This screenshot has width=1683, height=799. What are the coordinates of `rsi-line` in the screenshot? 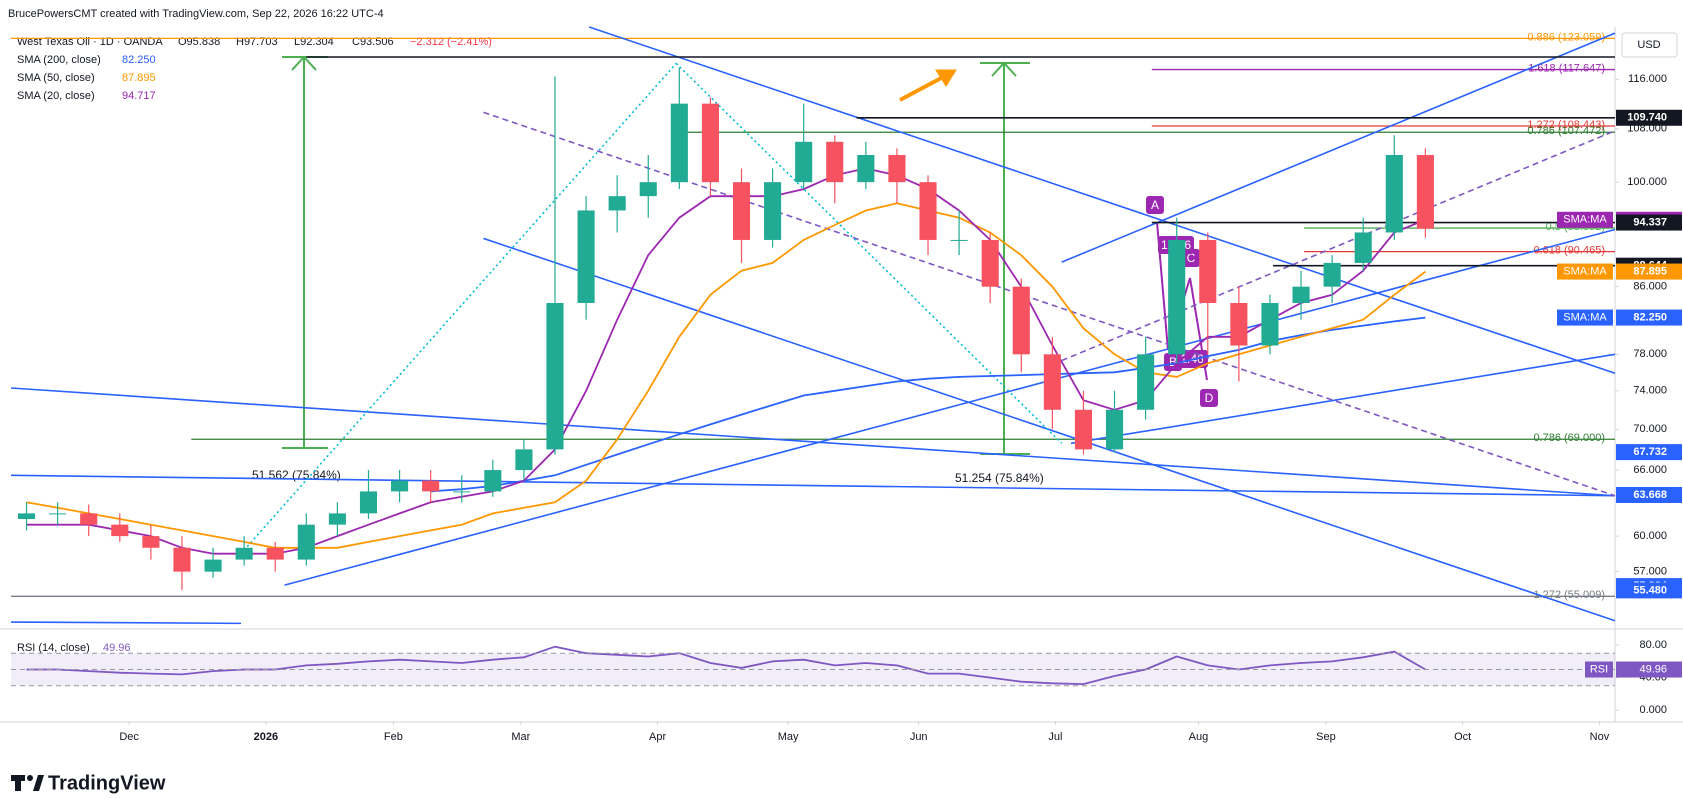 It's located at (726, 665).